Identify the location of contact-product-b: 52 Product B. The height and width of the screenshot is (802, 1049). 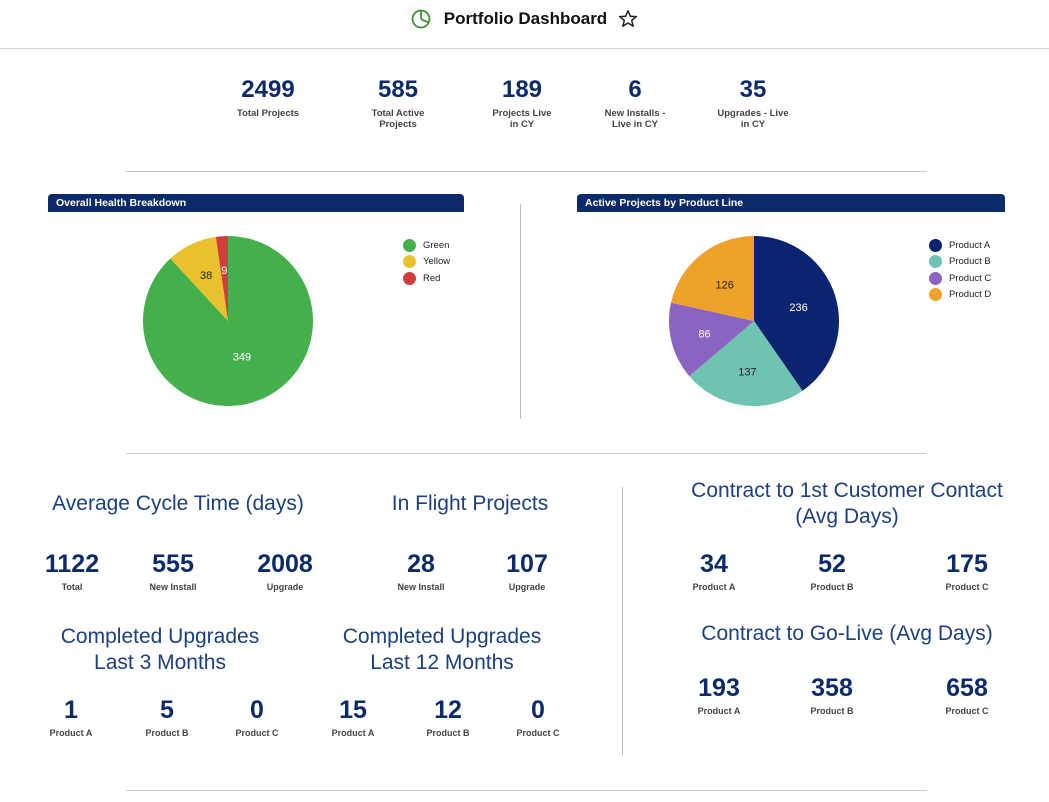
(832, 570).